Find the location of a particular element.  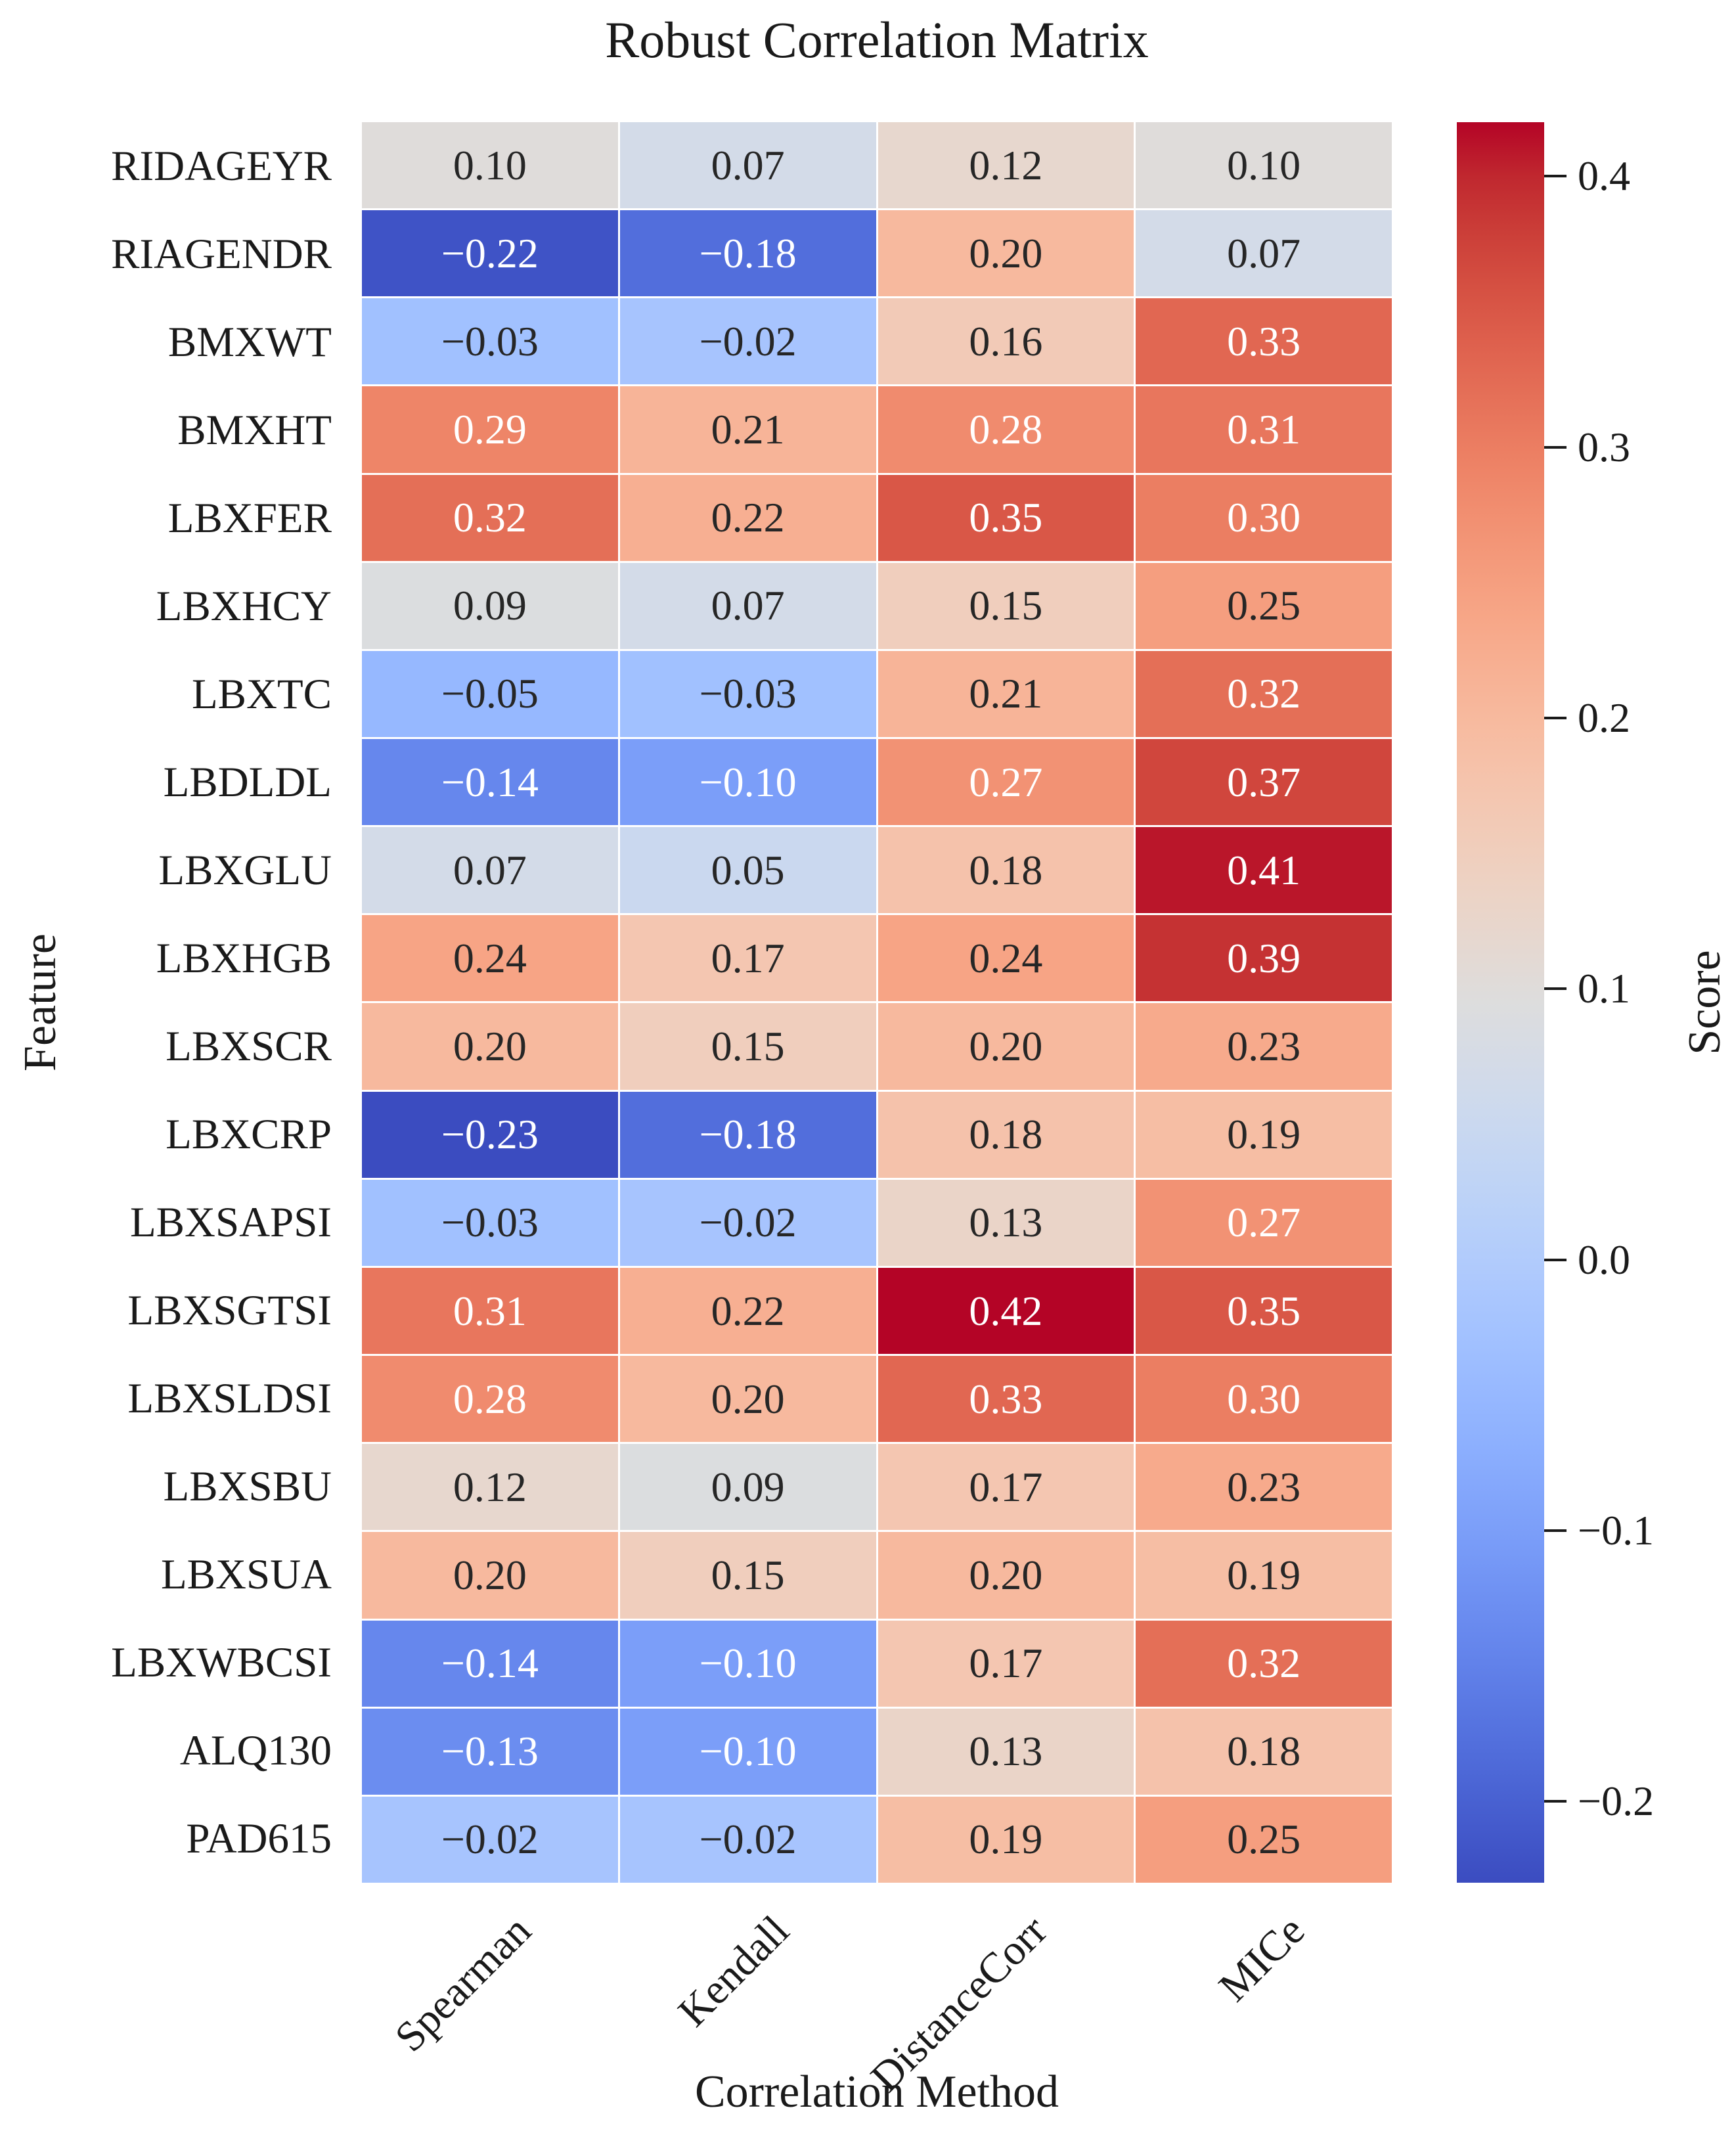

heatmap-cell-LBXCRP-Spearman: −0.23 is located at coordinates (490, 1134).